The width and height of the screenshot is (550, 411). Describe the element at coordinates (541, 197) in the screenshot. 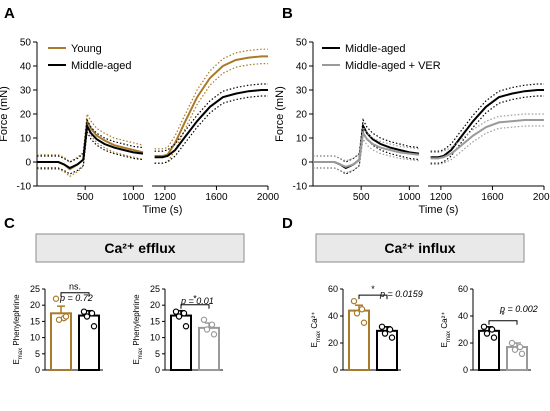

I see `panel-b-xtick-label: 2000` at that location.